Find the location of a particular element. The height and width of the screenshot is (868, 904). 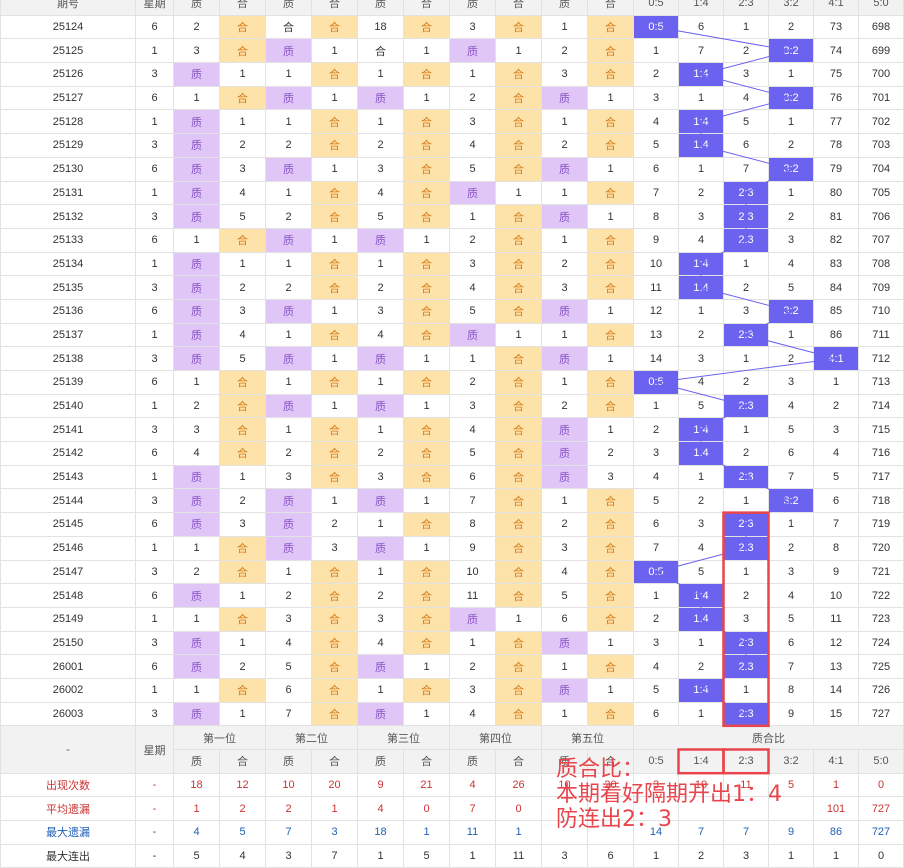

position-group-header: 第五位 is located at coordinates (587, 737).